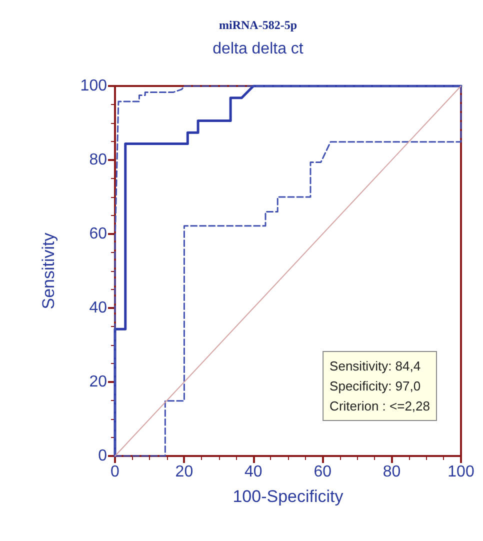 The image size is (483, 541). What do you see at coordinates (98, 234) in the screenshot?
I see `y-tick-label: 60` at bounding box center [98, 234].